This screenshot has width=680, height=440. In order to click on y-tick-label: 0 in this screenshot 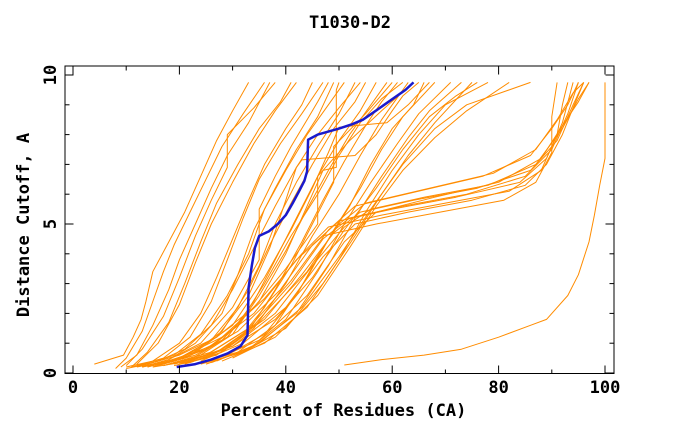, I will do `click(51, 373)`.